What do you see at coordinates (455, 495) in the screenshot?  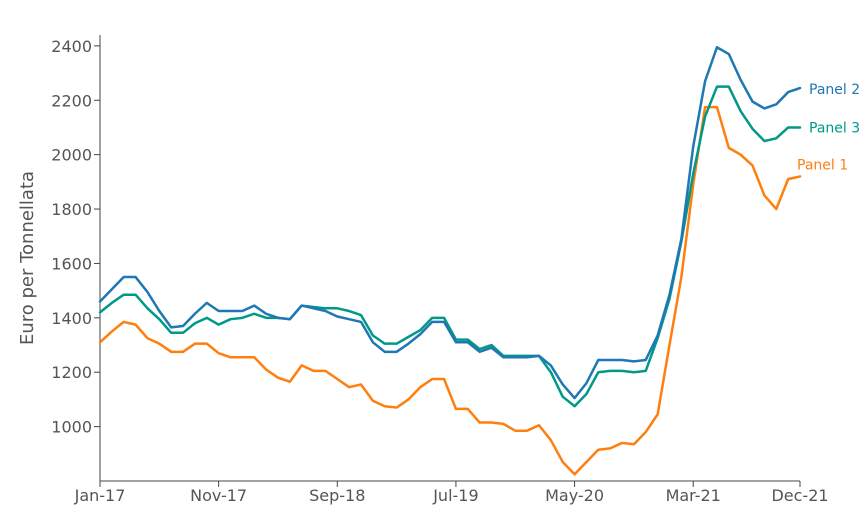 I see `x-tick-label: Jul-19` at bounding box center [455, 495].